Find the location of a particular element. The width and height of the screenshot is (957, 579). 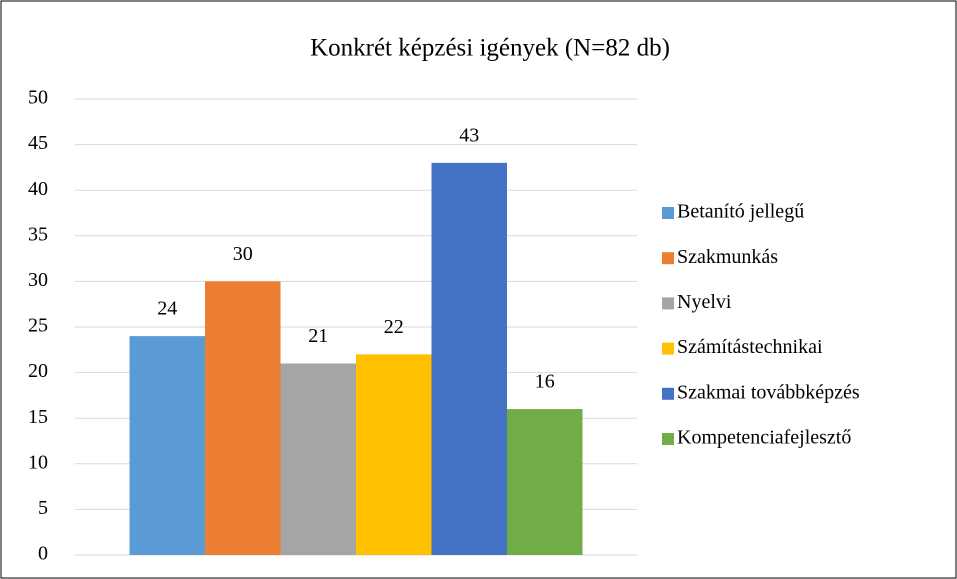

data-label: 30 is located at coordinates (243, 254).